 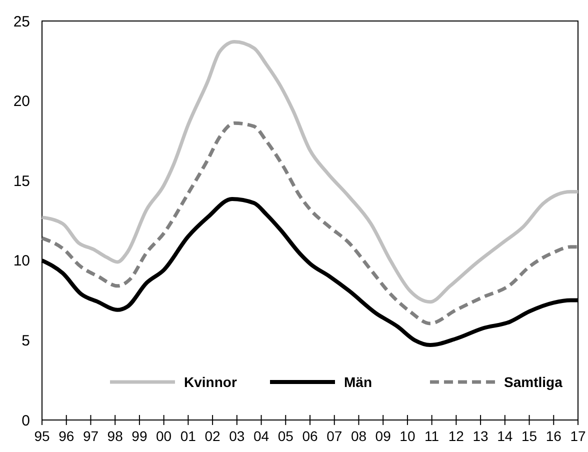 I want to click on x-tick-label: 97, so click(x=90, y=436).